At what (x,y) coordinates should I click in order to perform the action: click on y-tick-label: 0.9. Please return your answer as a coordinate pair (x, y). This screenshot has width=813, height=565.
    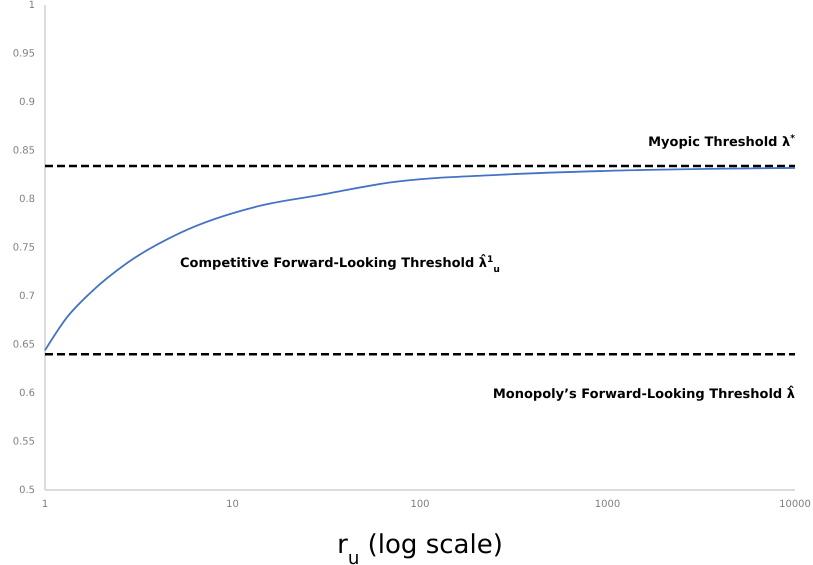
    Looking at the image, I should click on (27, 102).